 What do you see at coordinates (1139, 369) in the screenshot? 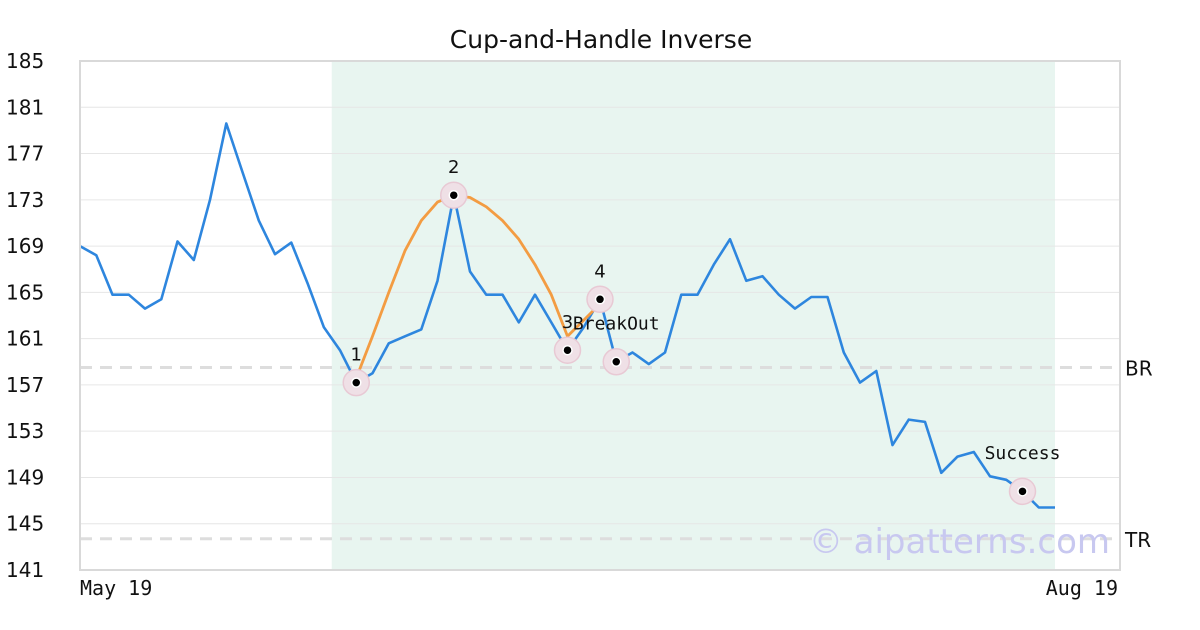
I see `reference-line-label: BR` at bounding box center [1139, 369].